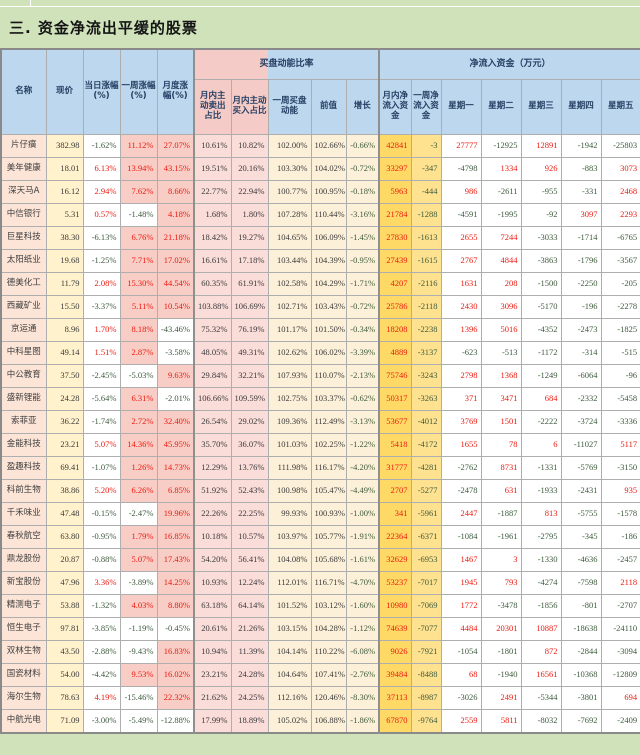  What do you see at coordinates (395, 606) in the screenshot?
I see `cell-monthly-net-inflow: 10980` at bounding box center [395, 606].